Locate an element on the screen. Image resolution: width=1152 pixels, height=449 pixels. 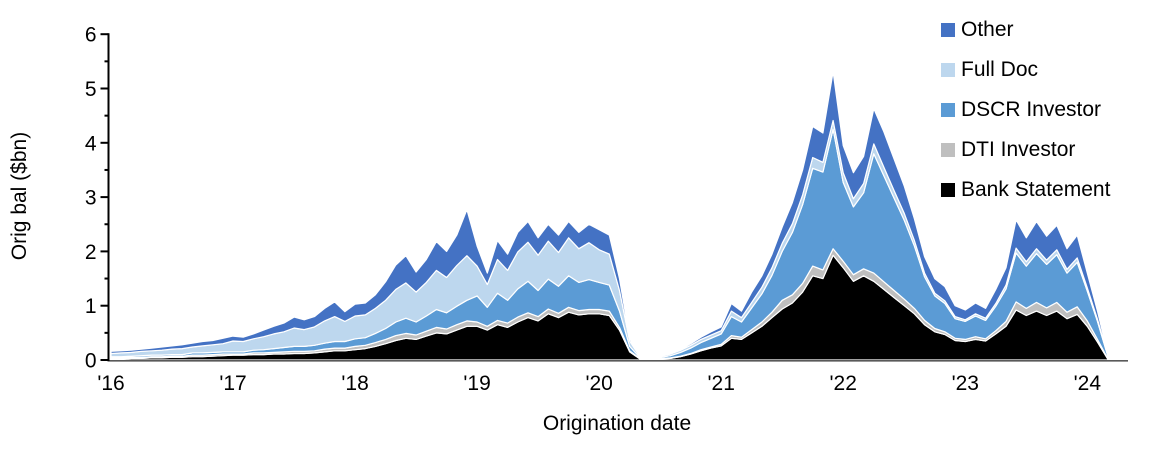
x-tick-label: '16 is located at coordinates (110, 383).